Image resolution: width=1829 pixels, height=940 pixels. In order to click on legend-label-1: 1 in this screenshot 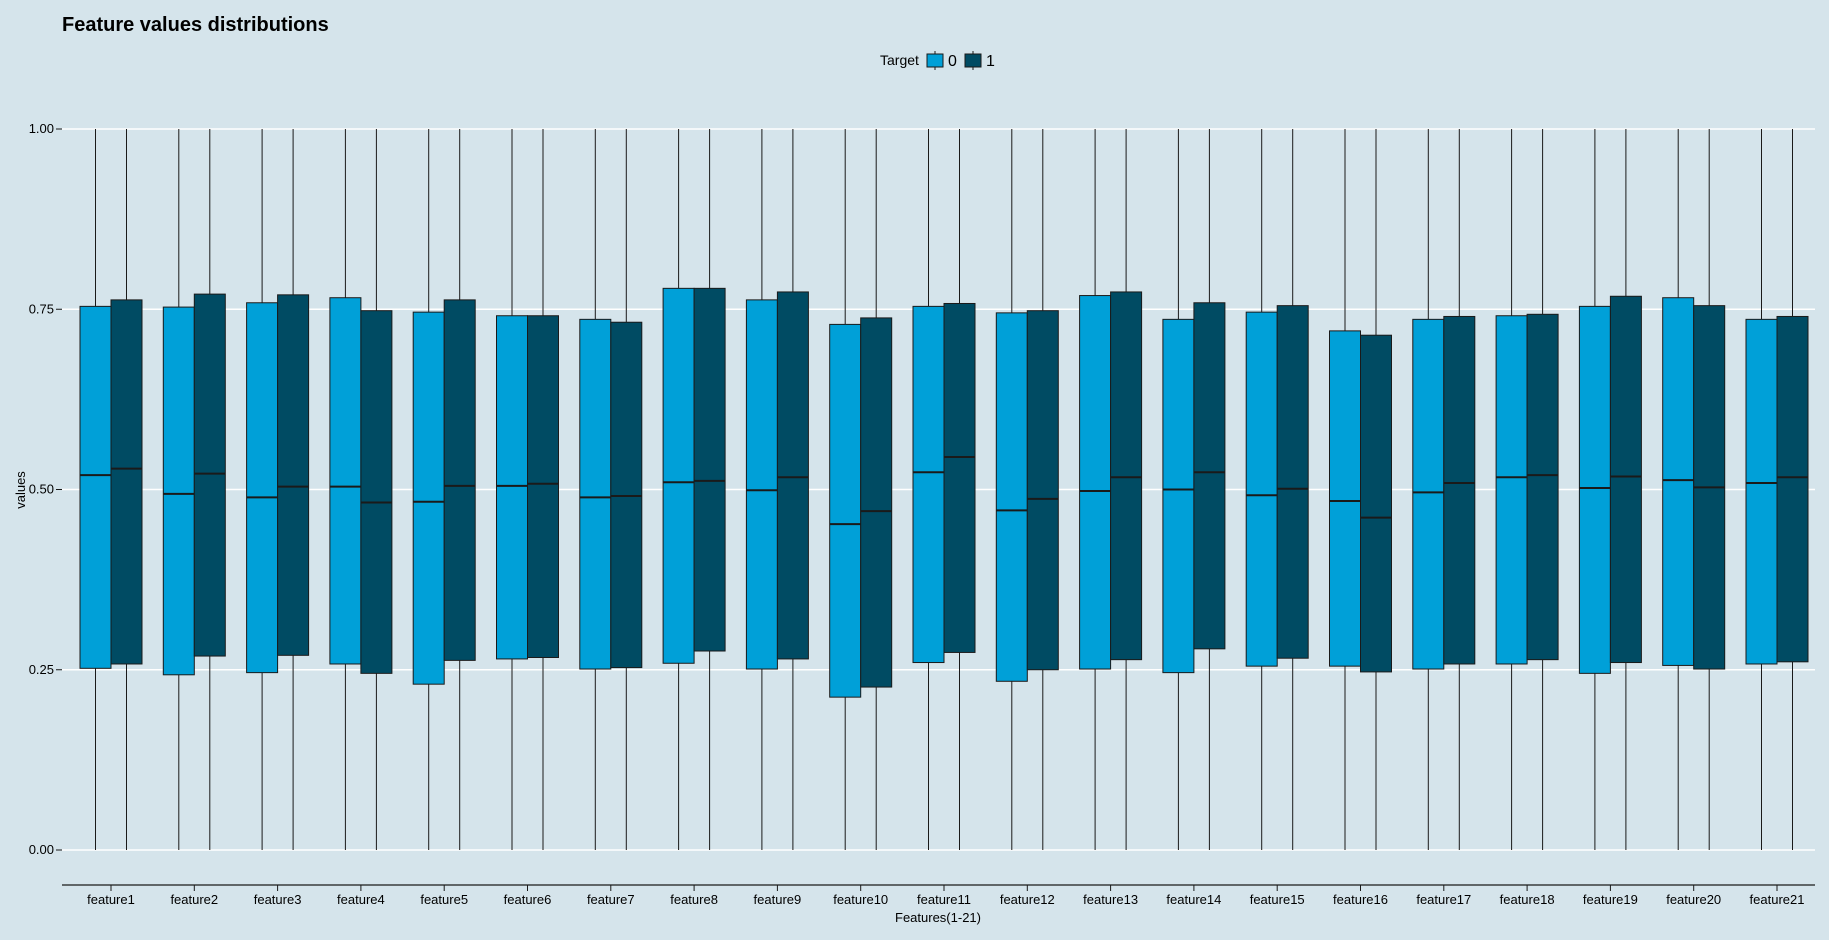, I will do `click(990, 61)`.